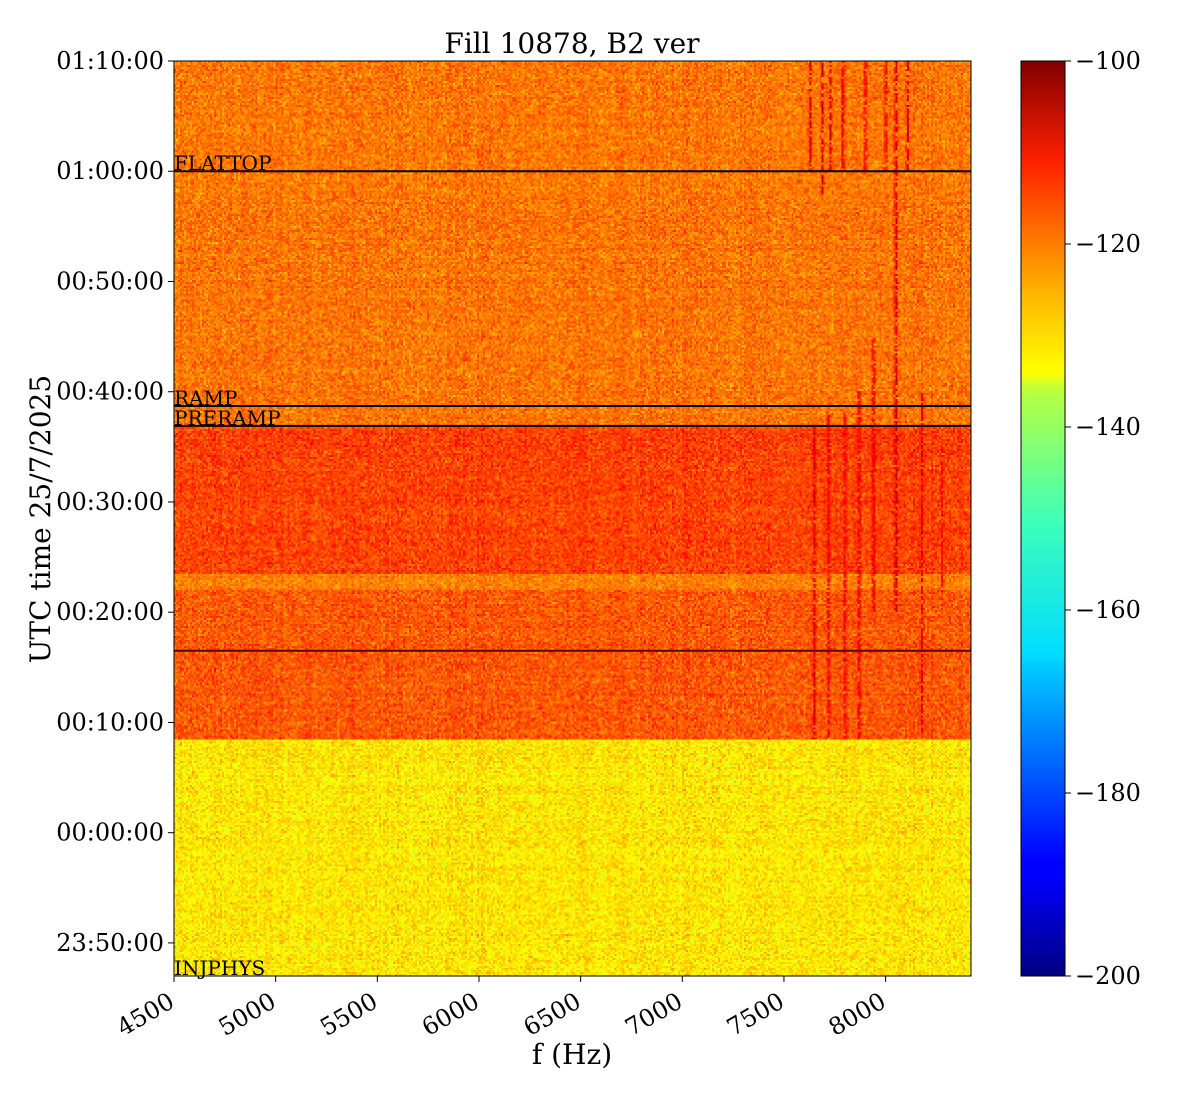 This screenshot has height=1100, width=1200. Describe the element at coordinates (1108, 61) in the screenshot. I see `colorbar-tick-label: −100` at that location.